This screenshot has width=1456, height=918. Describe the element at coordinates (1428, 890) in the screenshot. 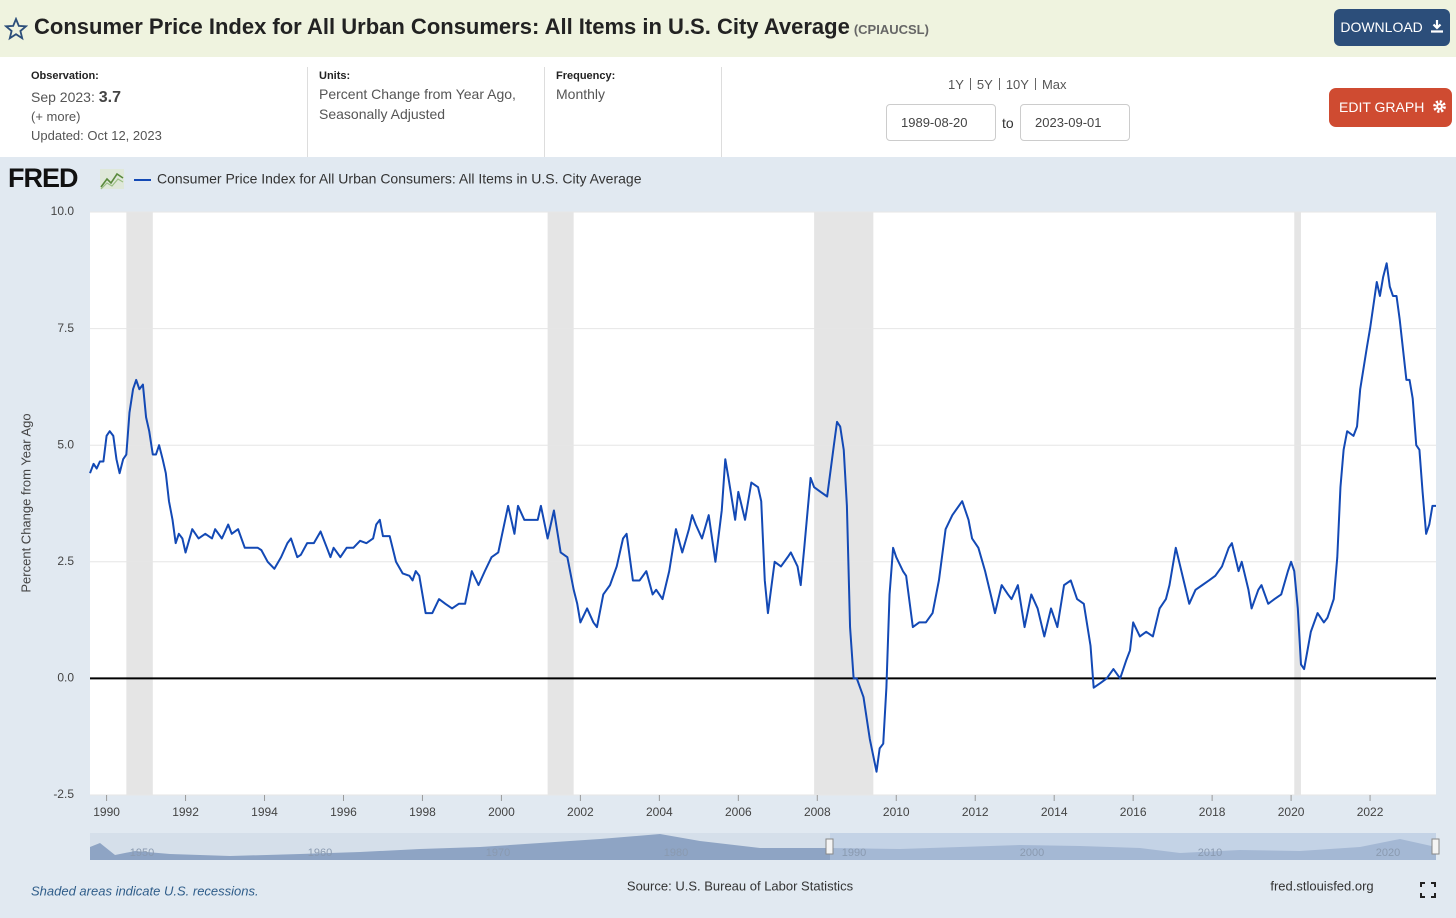

I see `fullscreen-icon` at that location.